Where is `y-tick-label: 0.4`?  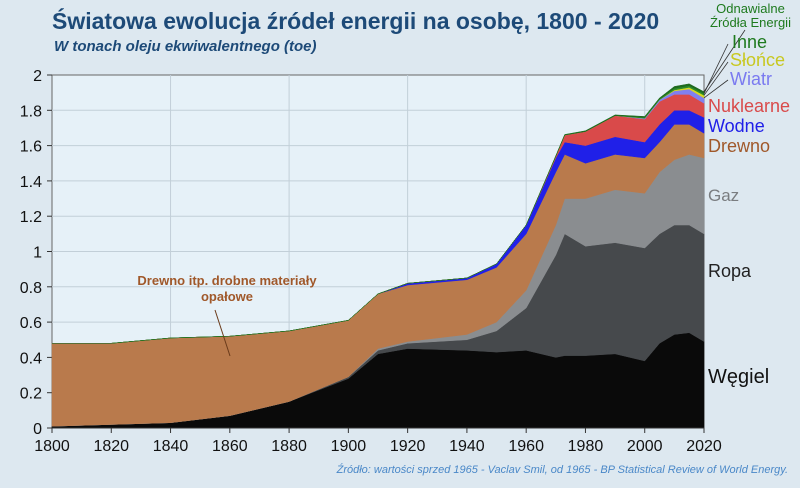
y-tick-label: 0.4 is located at coordinates (31, 358).